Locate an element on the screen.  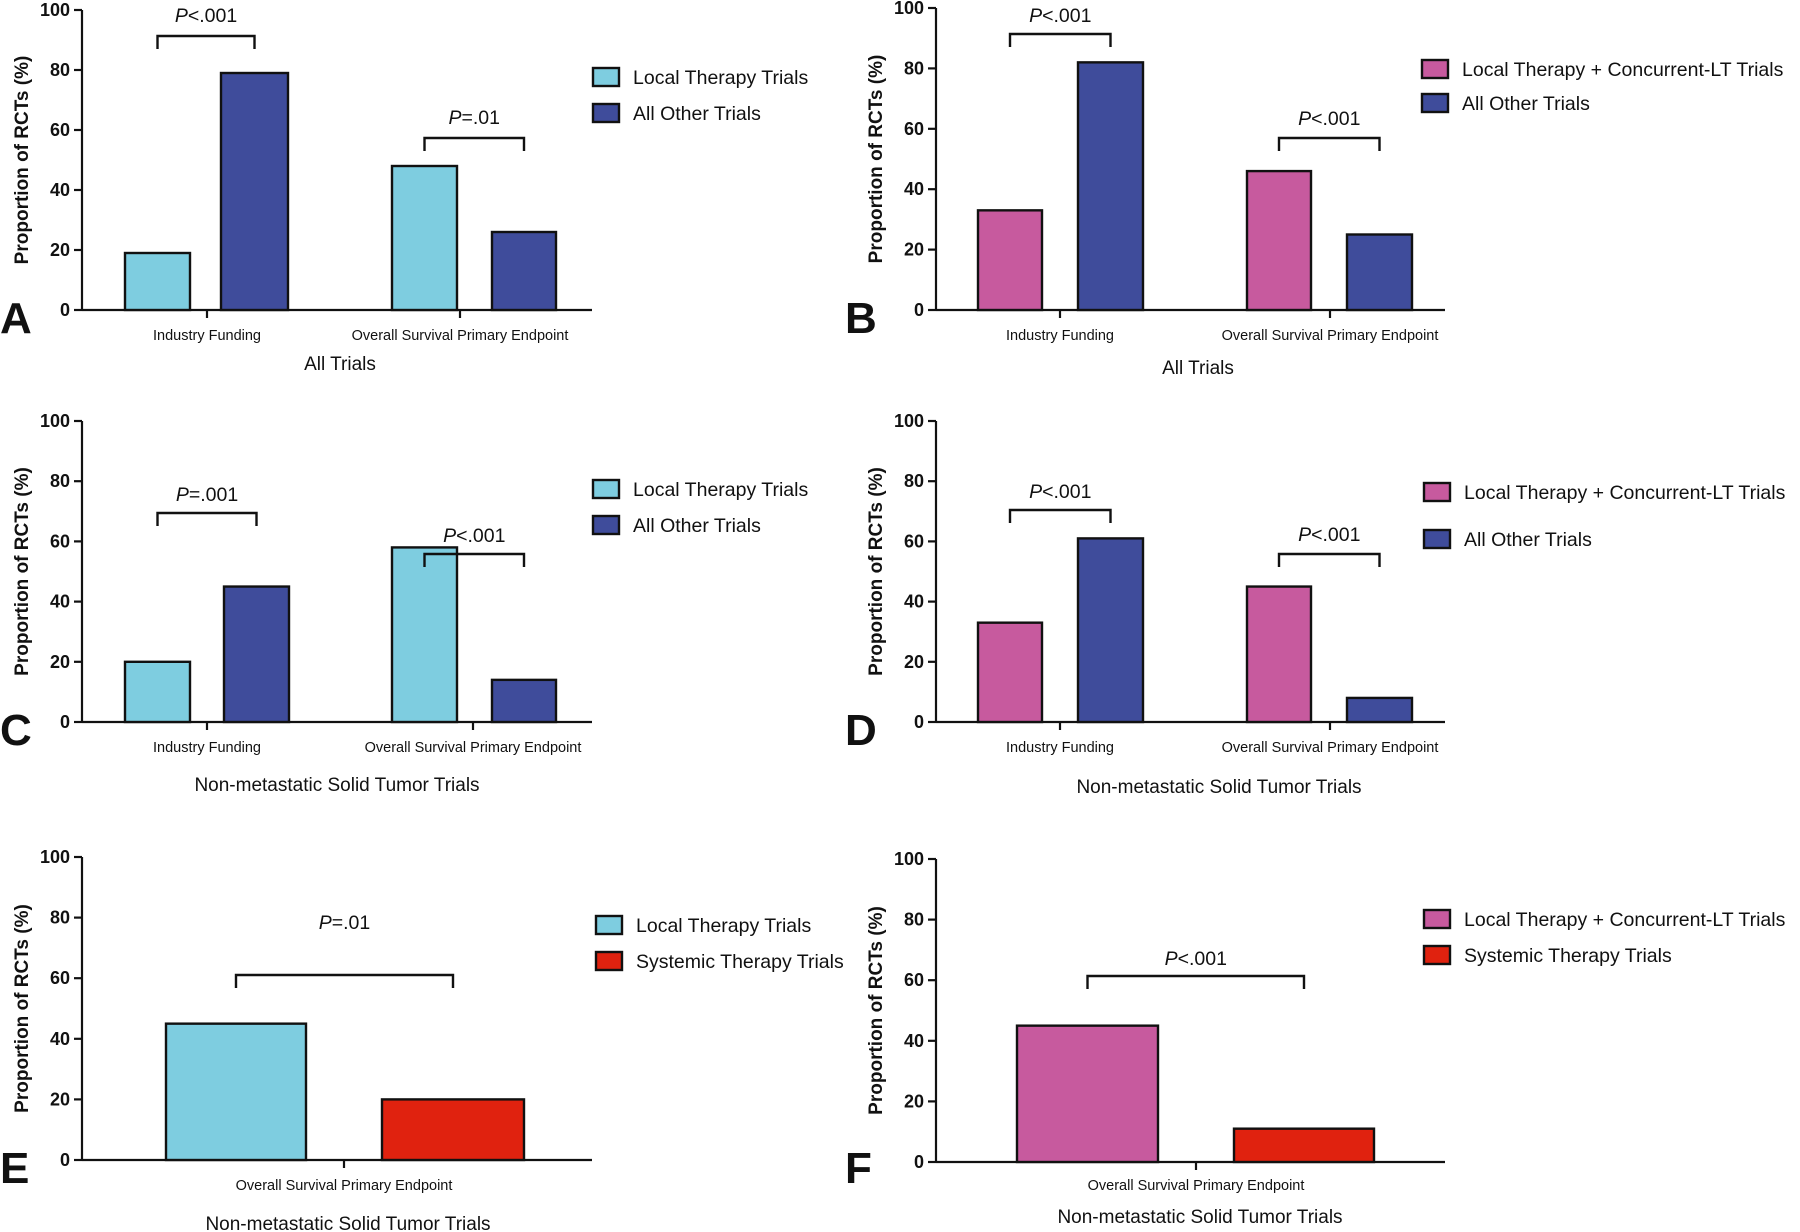
panel-letter: A is located at coordinates (16, 318).